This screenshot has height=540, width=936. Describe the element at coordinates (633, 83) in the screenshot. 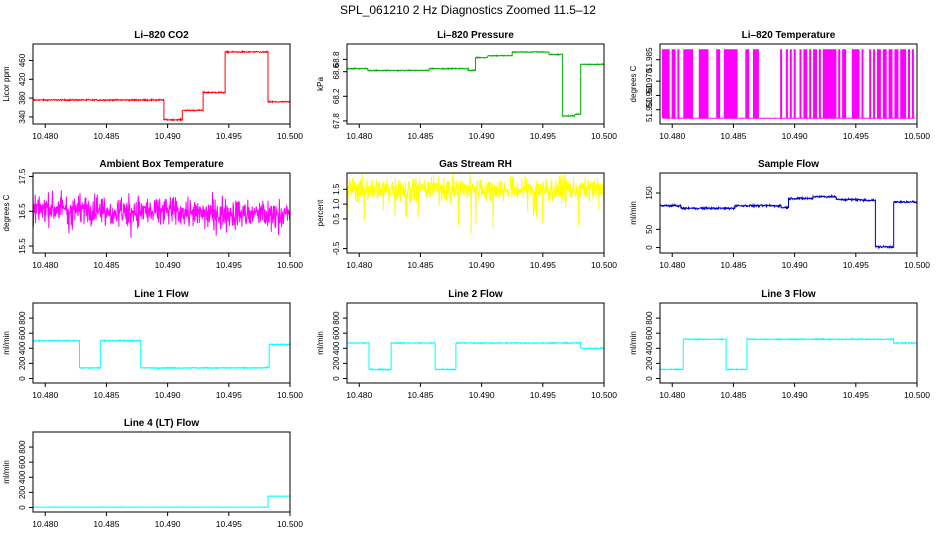

I see `y-axis-label: degrees C` at that location.